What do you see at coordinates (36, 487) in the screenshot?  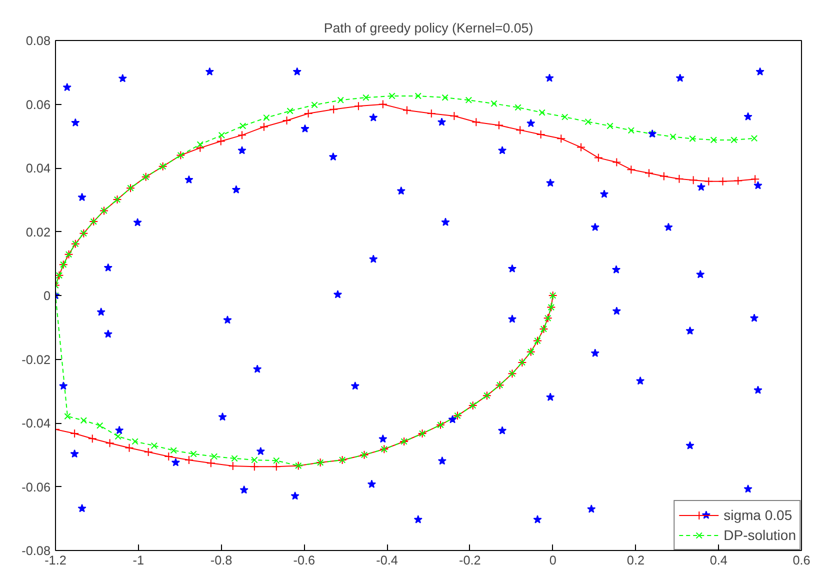 I see `y-tick-label: -0.06` at bounding box center [36, 487].